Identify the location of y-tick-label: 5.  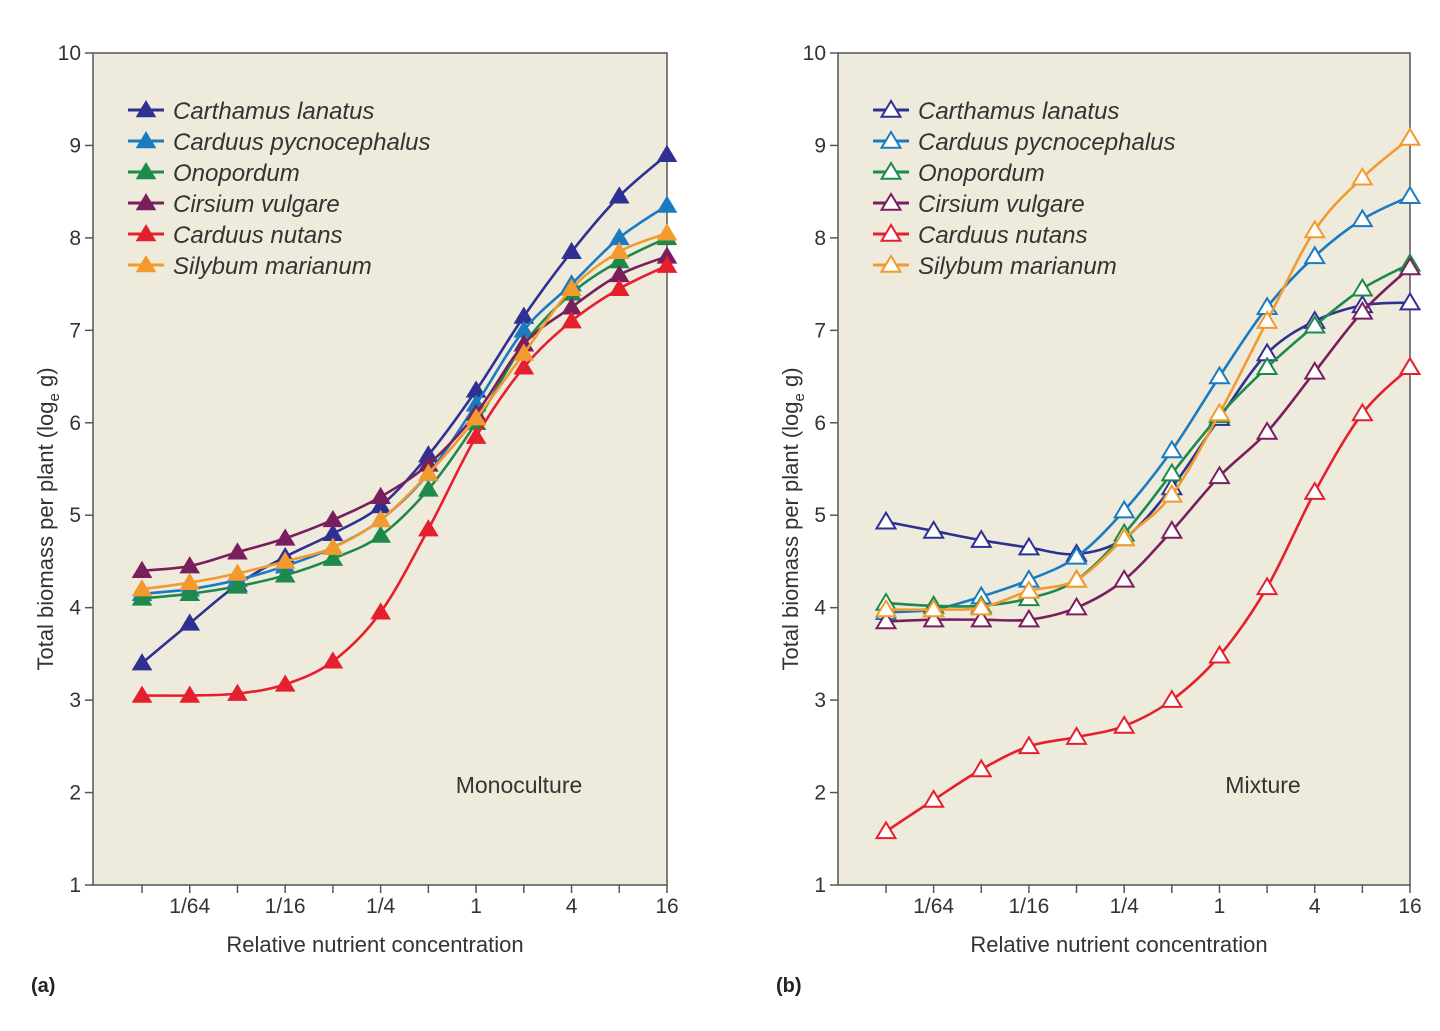
(75, 515).